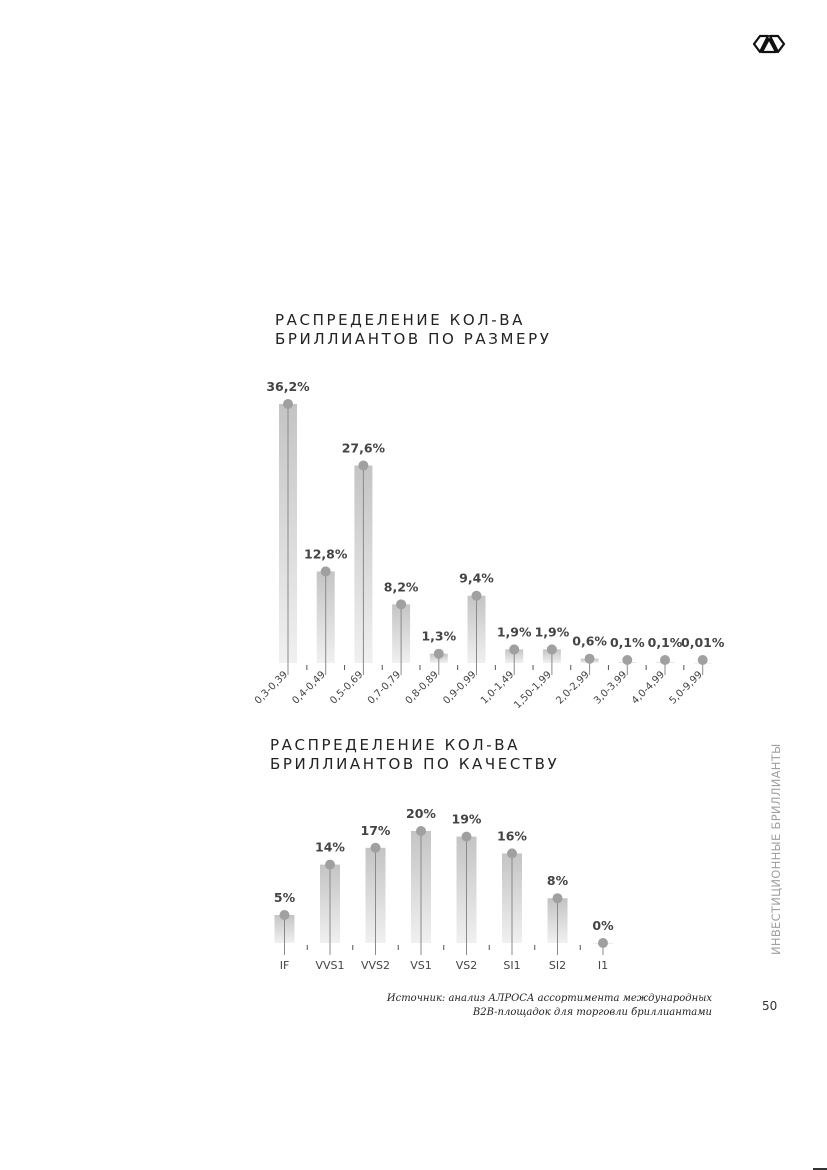 The width and height of the screenshot is (827, 1170). What do you see at coordinates (557, 965) in the screenshot?
I see `quality-category-label-7: SI2` at bounding box center [557, 965].